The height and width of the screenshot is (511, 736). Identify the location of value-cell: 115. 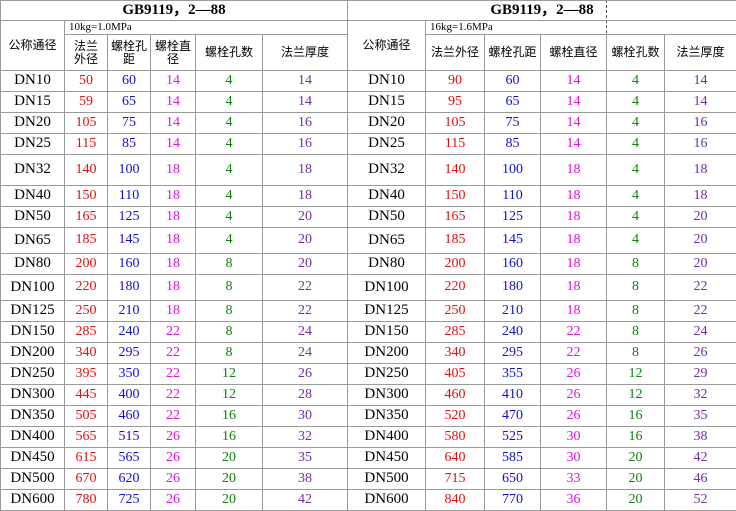
(86, 144).